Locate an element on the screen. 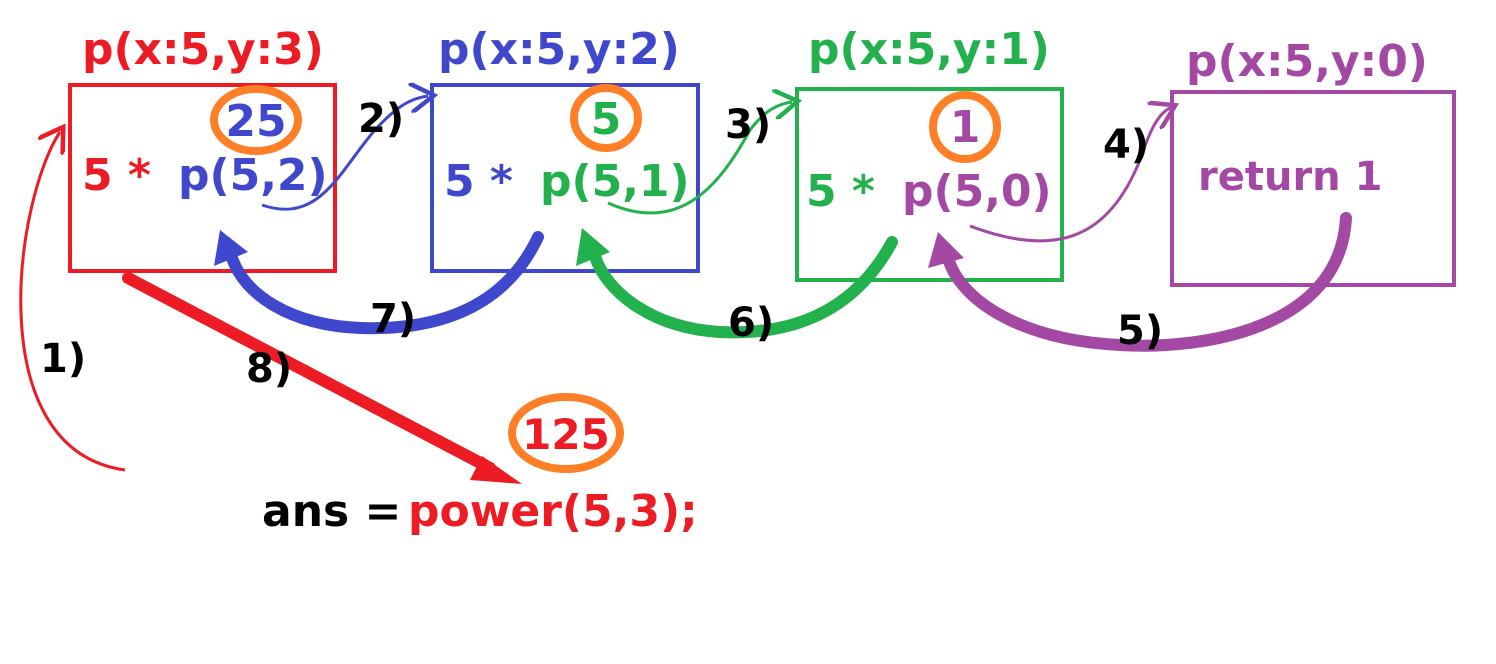  frame-1-result: 25 is located at coordinates (255, 121).